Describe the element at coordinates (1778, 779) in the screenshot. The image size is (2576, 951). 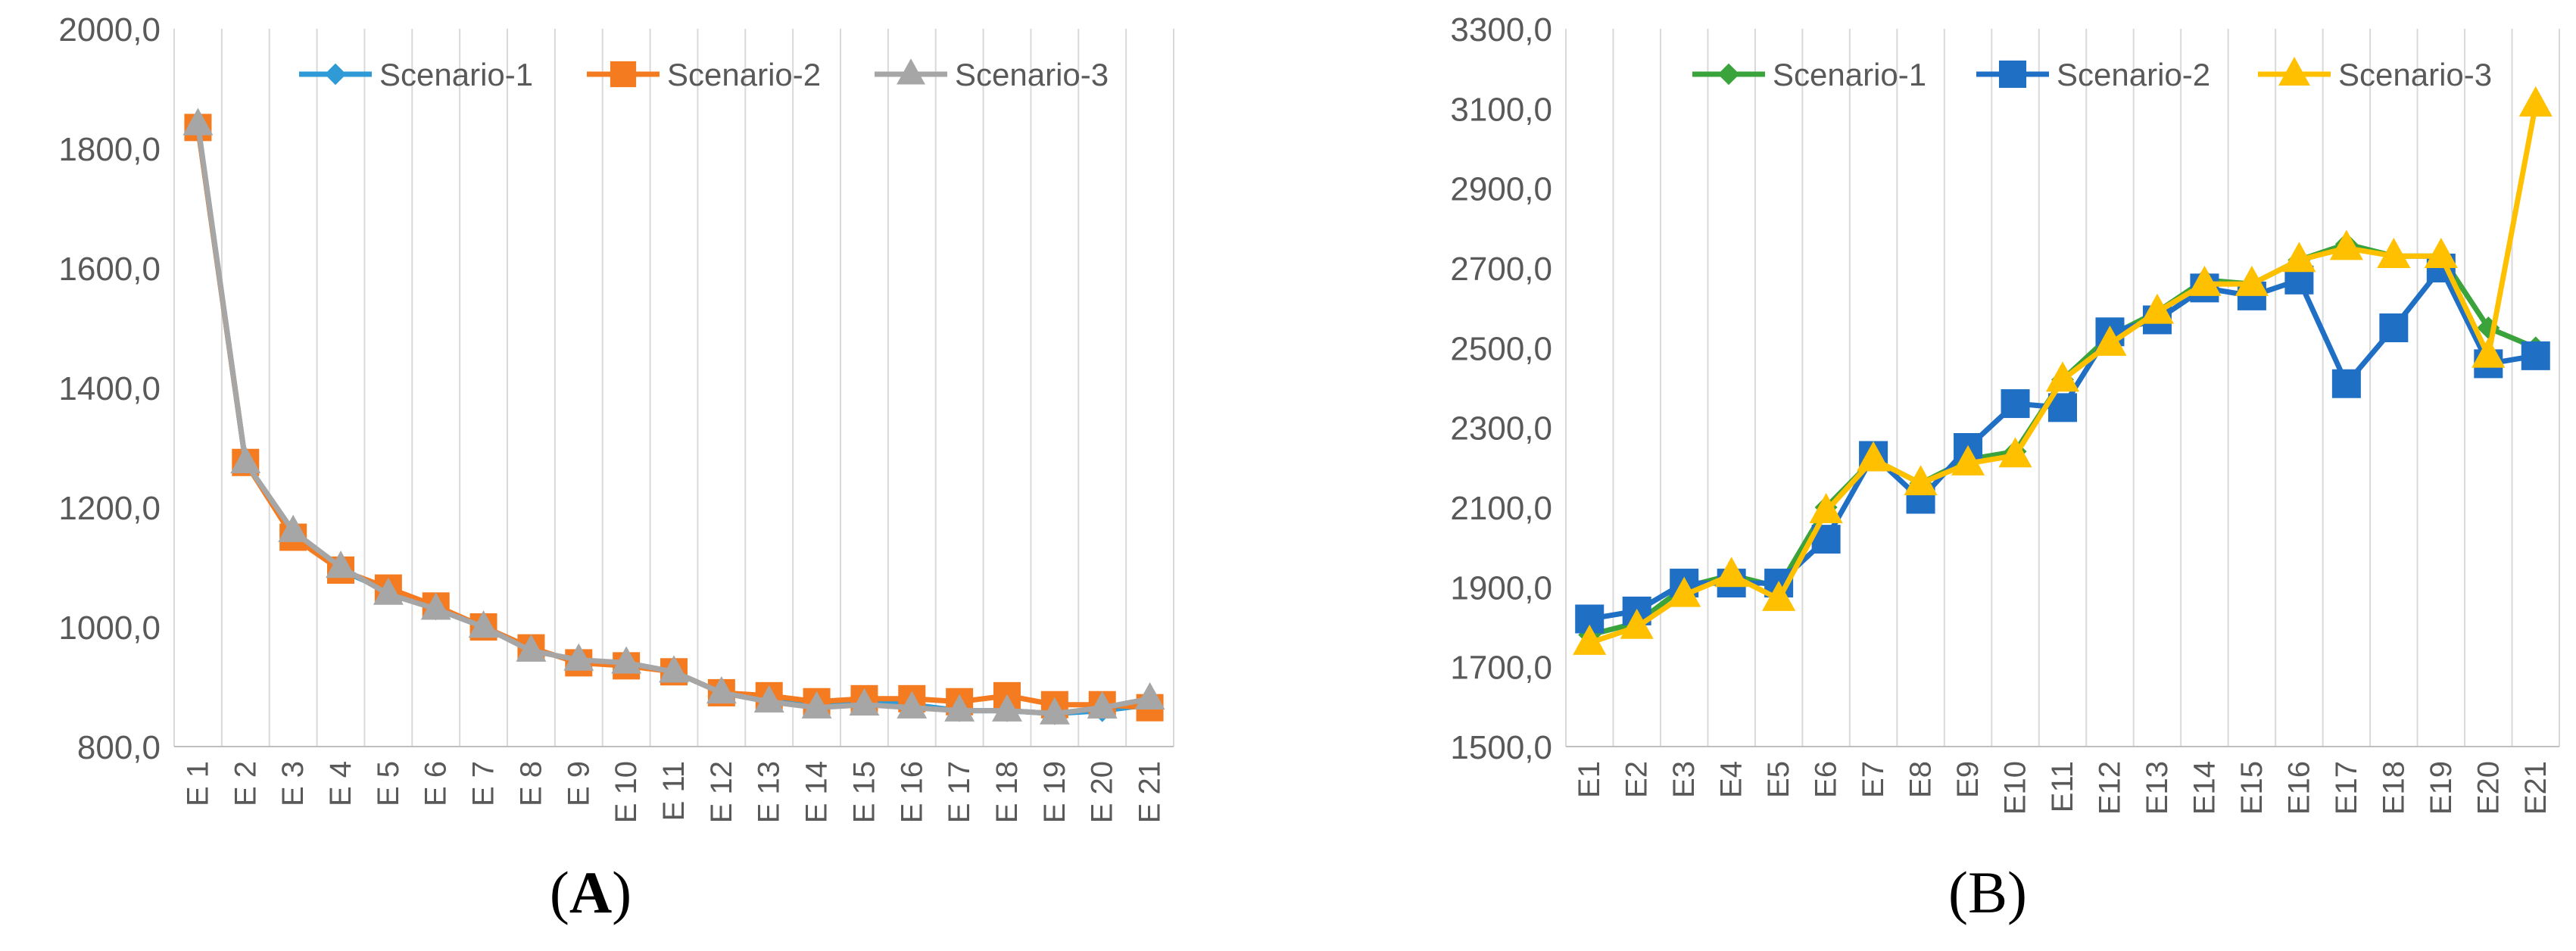
I see `x-tick-label: E5` at that location.